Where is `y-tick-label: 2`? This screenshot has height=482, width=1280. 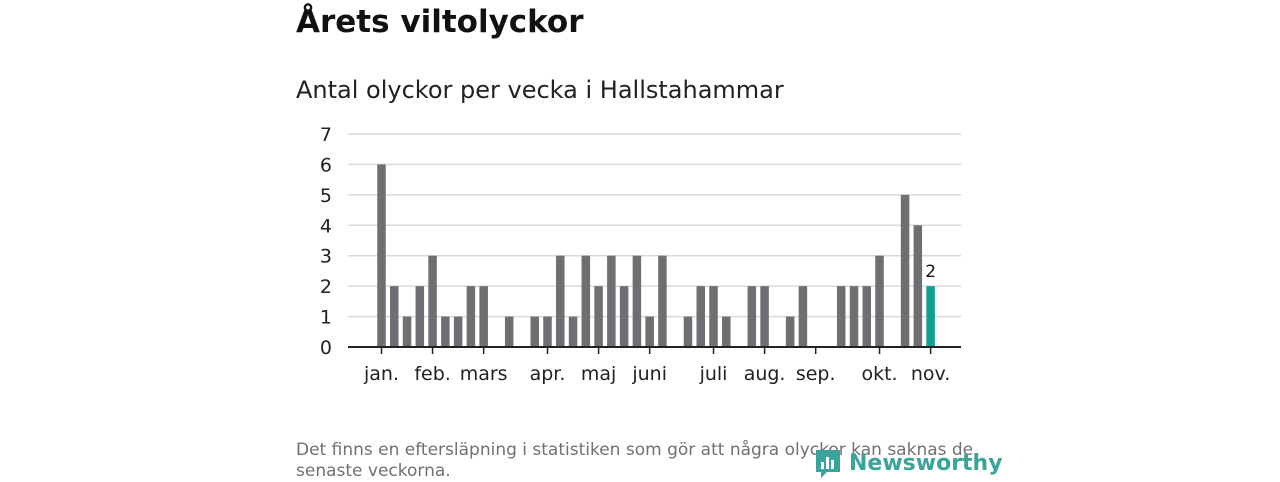 y-tick-label: 2 is located at coordinates (326, 287).